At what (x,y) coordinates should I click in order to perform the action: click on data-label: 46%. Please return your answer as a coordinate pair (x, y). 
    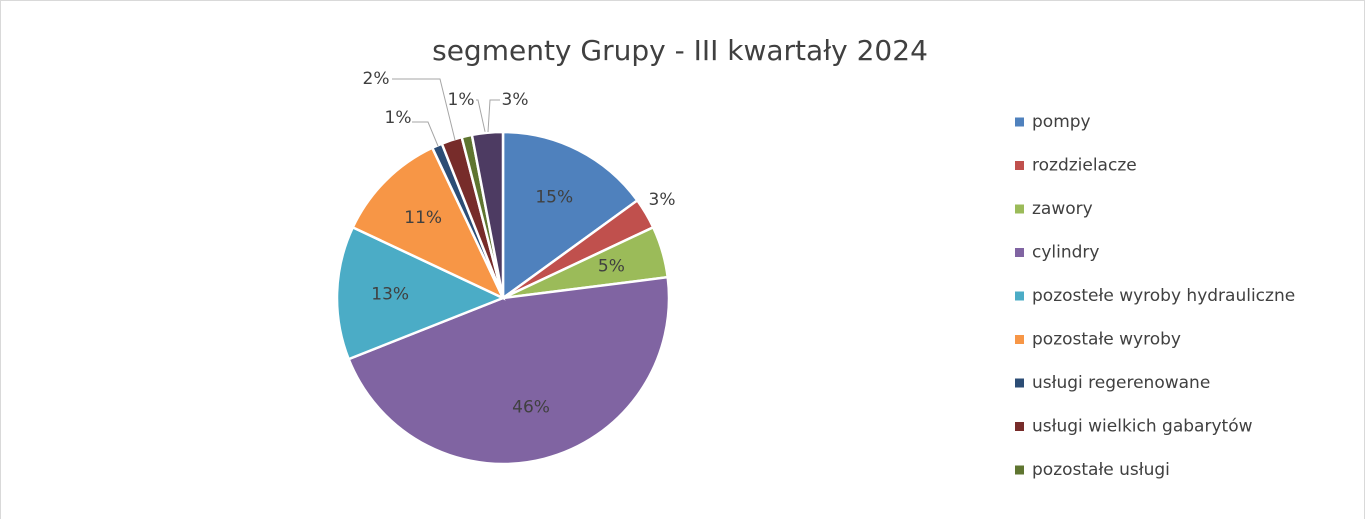
    Looking at the image, I should click on (531, 407).